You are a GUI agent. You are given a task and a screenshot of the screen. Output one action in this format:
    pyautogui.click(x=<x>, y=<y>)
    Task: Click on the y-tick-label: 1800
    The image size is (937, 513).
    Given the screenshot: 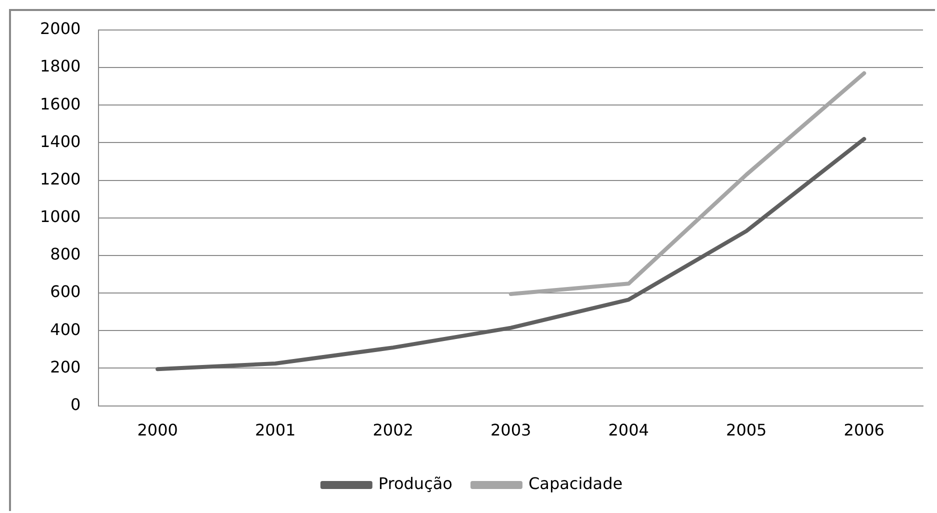 What is the action you would take?
    pyautogui.click(x=60, y=66)
    